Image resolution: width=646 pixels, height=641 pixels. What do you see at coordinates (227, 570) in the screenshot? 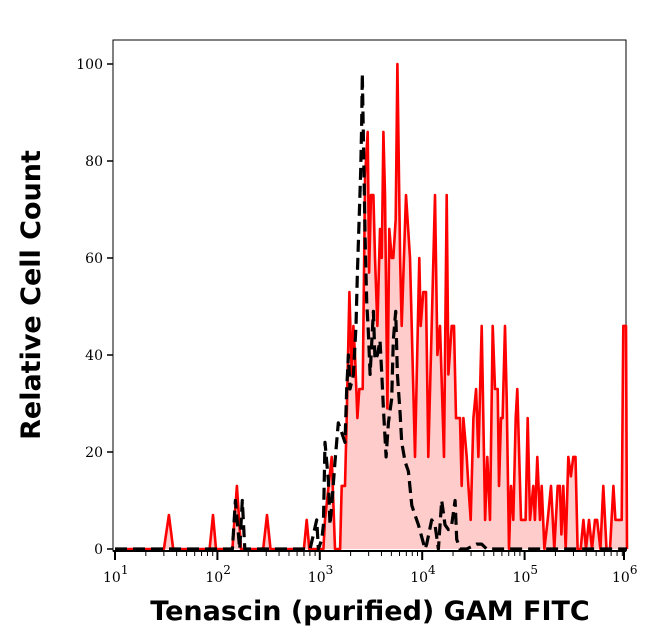
I see `x-tick-exponent: 2` at bounding box center [227, 570].